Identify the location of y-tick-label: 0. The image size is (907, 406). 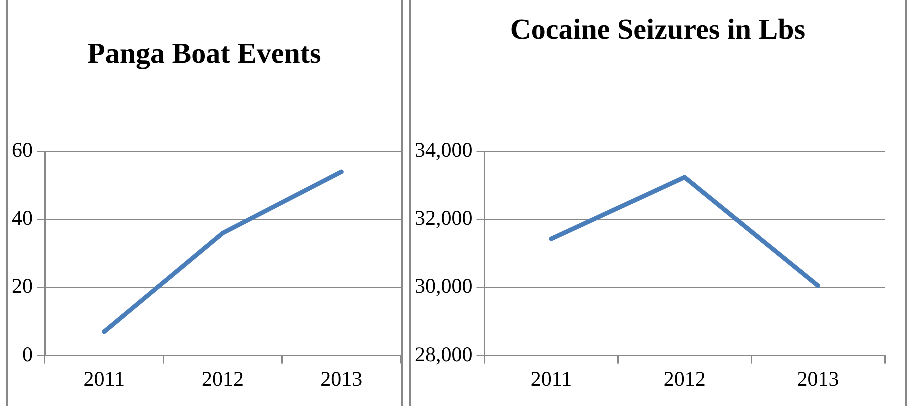
(27, 354).